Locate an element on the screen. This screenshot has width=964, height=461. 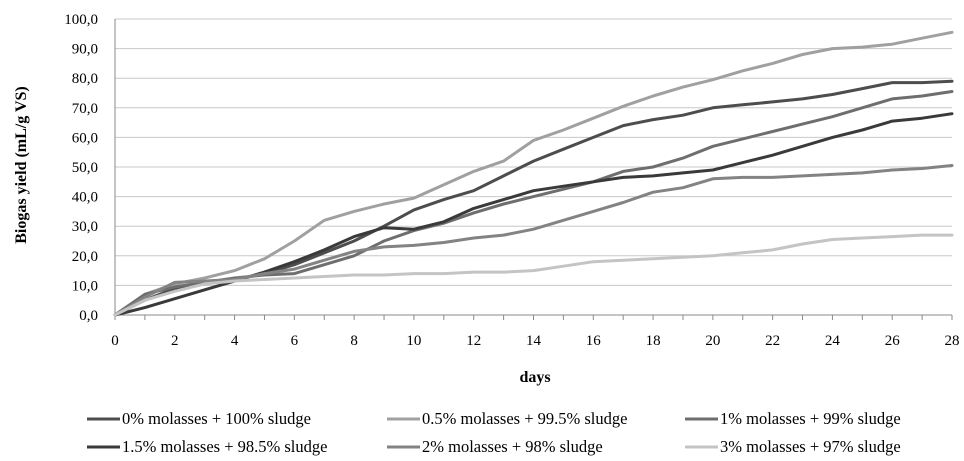
y-tick-label: 90,0 is located at coordinates (85, 50).